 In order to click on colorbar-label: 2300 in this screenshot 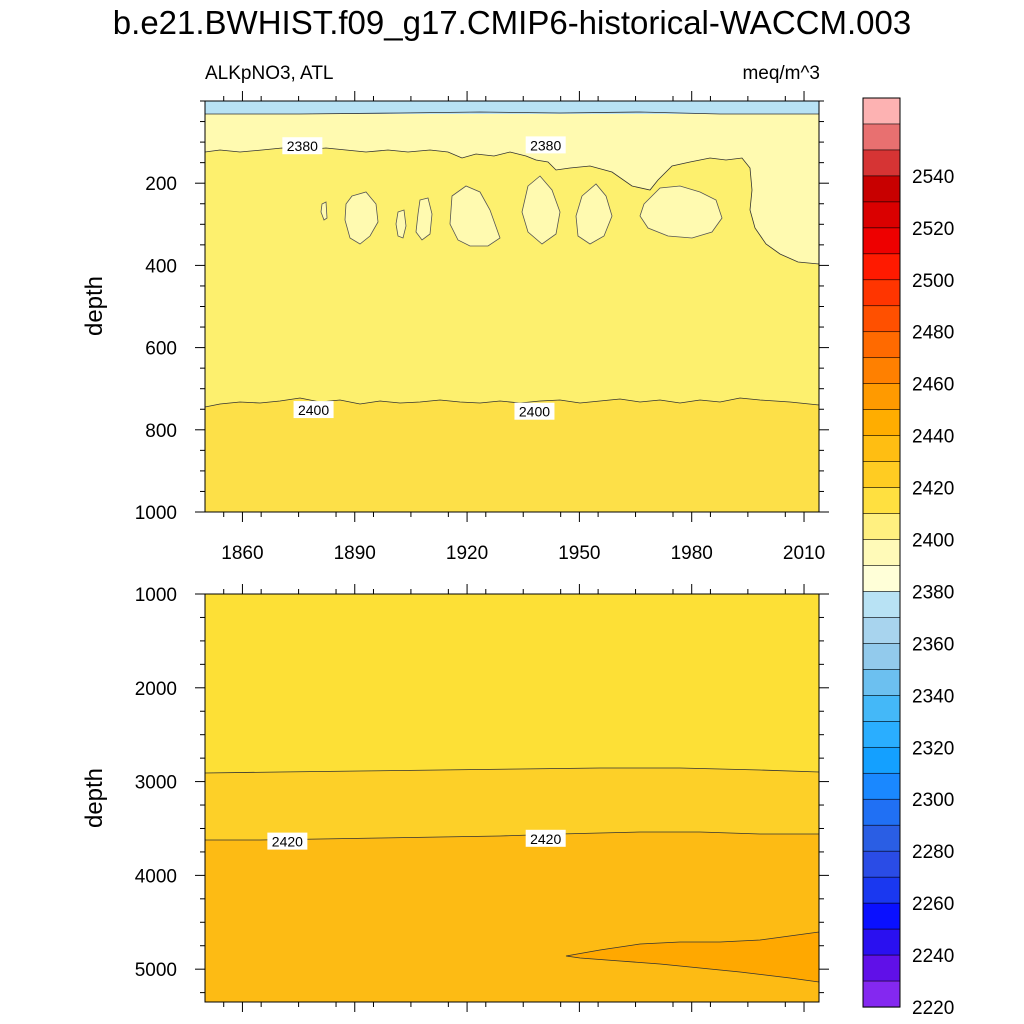, I will do `click(933, 800)`.